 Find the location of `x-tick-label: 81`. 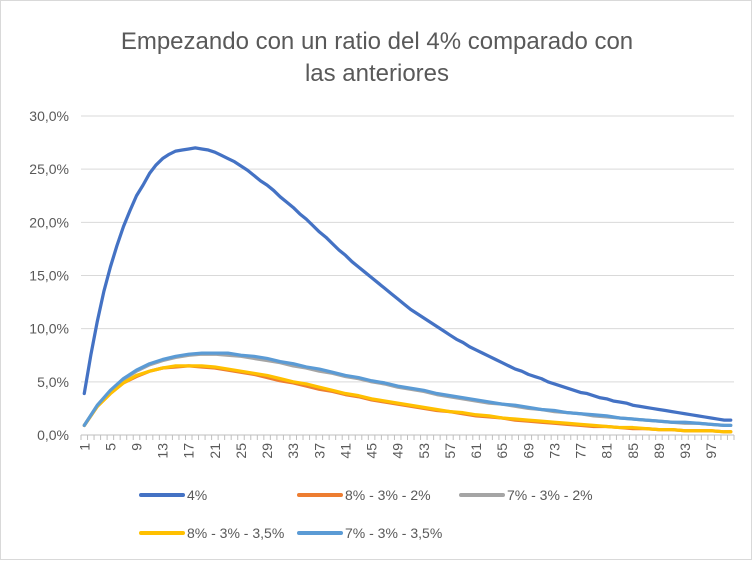

x-tick-label: 81 is located at coordinates (607, 451).